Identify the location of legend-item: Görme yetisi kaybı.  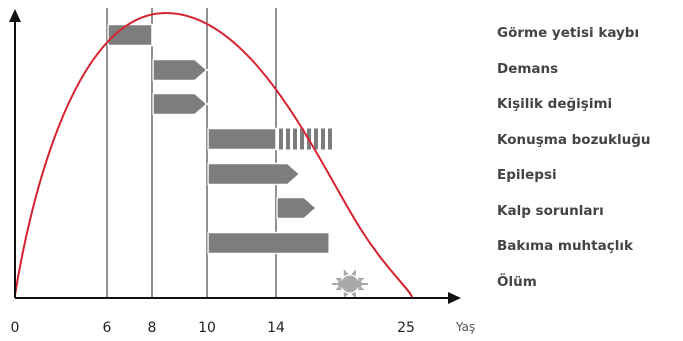
(568, 33).